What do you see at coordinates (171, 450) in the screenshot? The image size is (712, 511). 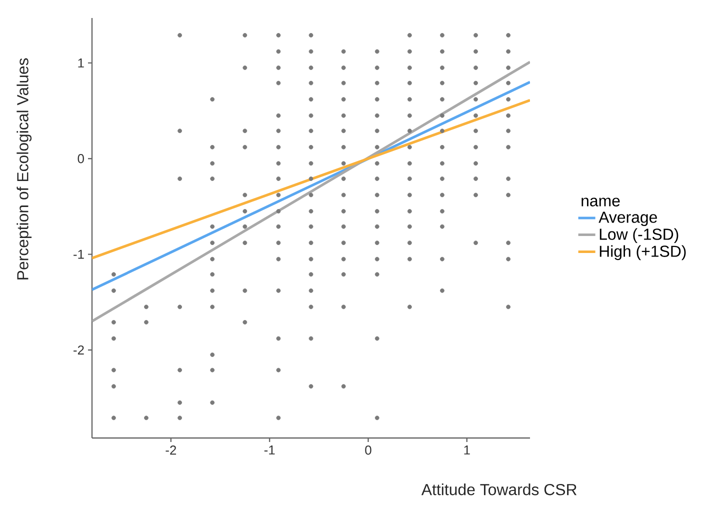 I see `x-tick-label: -2` at bounding box center [171, 450].